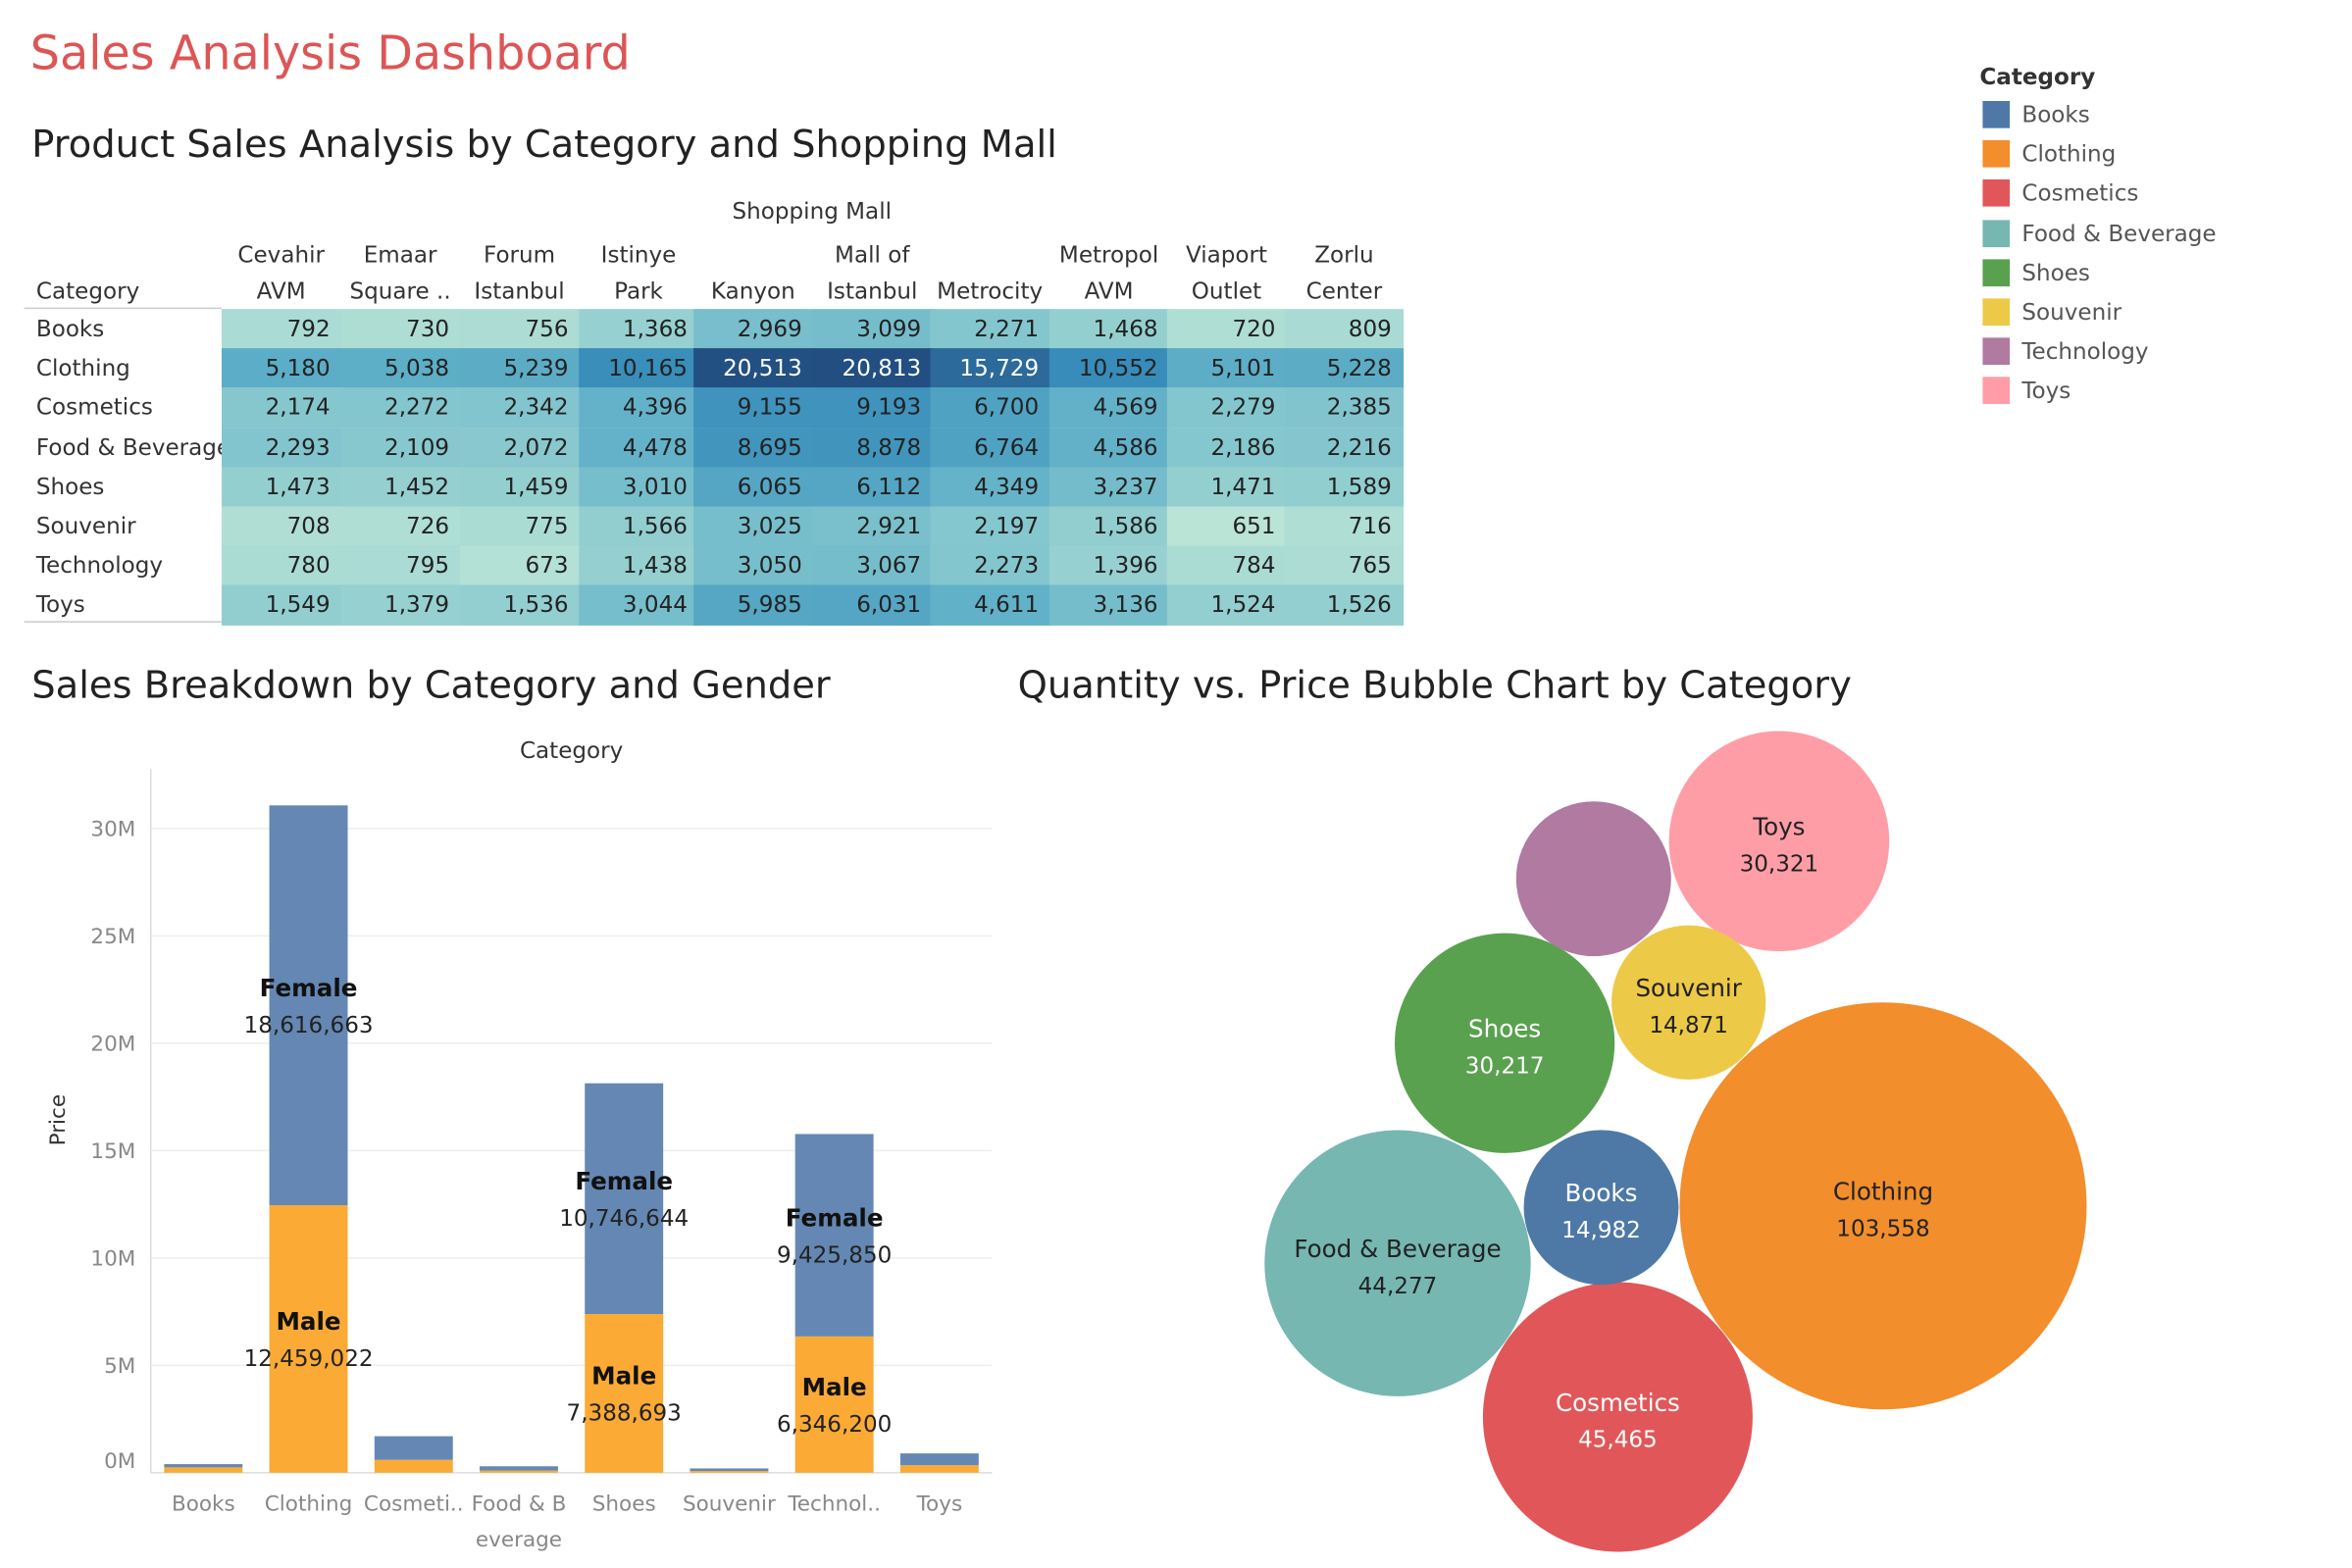  Describe the element at coordinates (754, 487) in the screenshot. I see `heatmap-cell: 6,065` at that location.